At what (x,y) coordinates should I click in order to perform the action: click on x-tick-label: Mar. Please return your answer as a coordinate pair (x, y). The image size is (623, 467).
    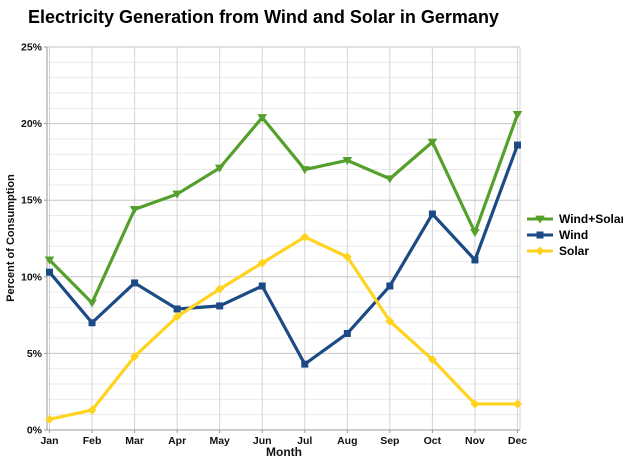
    Looking at the image, I should click on (134, 441).